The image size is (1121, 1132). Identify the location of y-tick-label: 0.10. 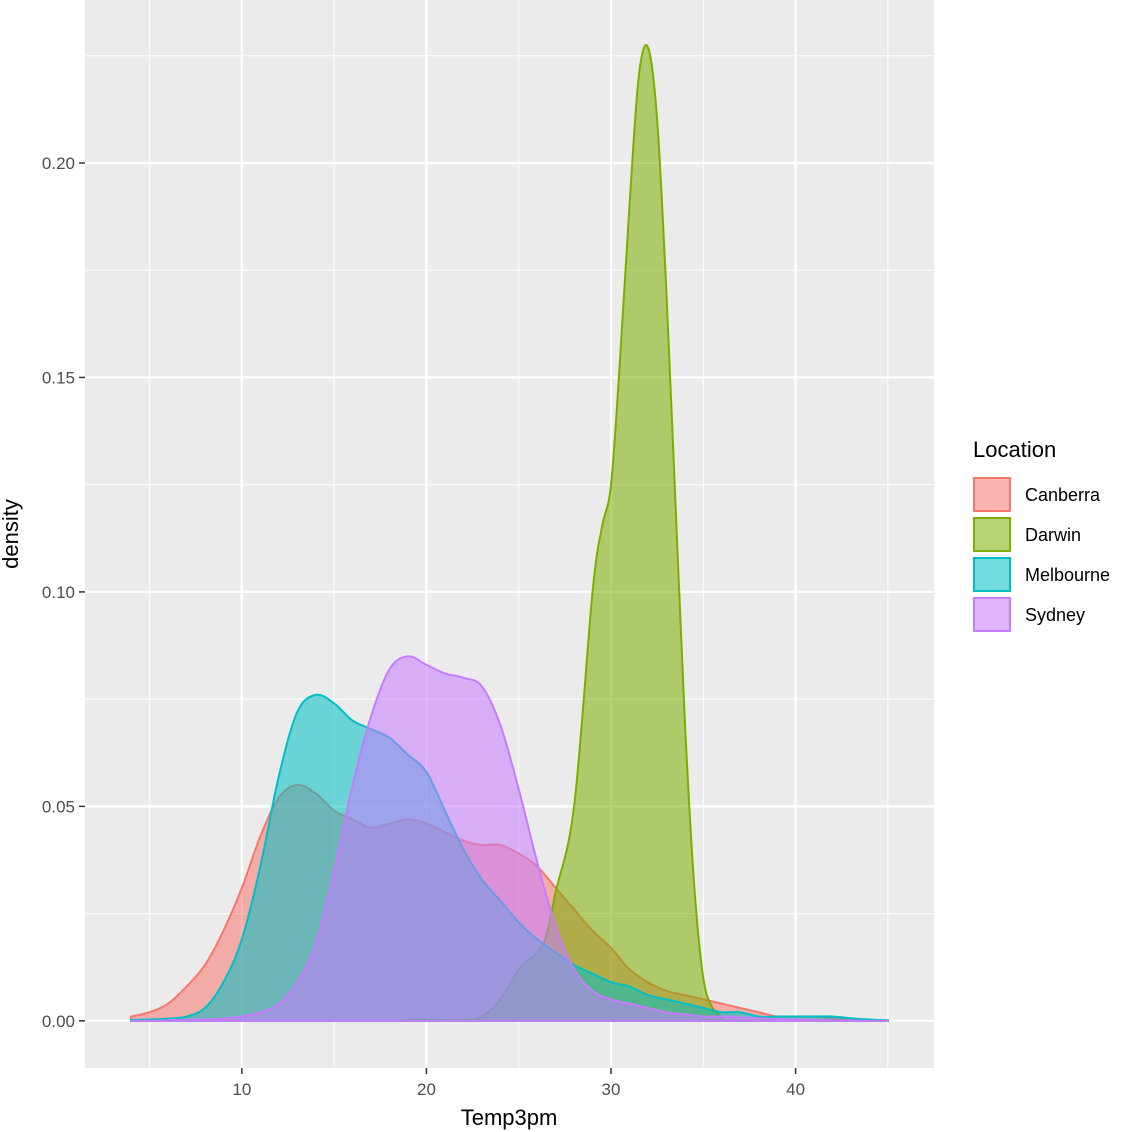
(58, 592).